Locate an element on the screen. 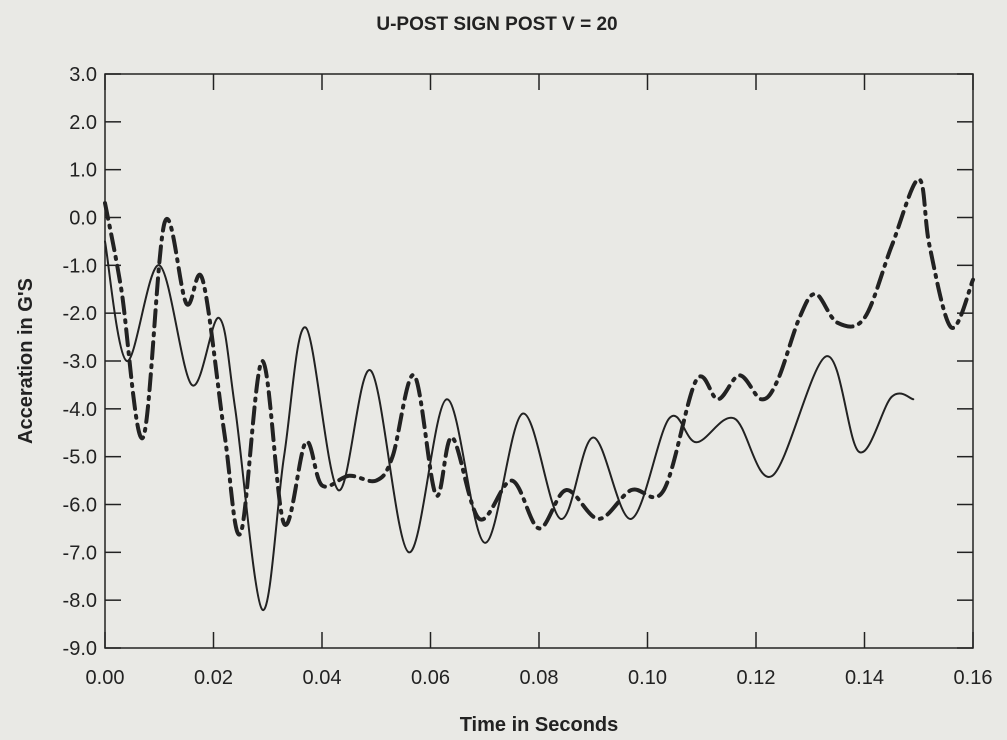 Image resolution: width=1007 pixels, height=740 pixels. y-tick-label: -3.0 is located at coordinates (80, 362).